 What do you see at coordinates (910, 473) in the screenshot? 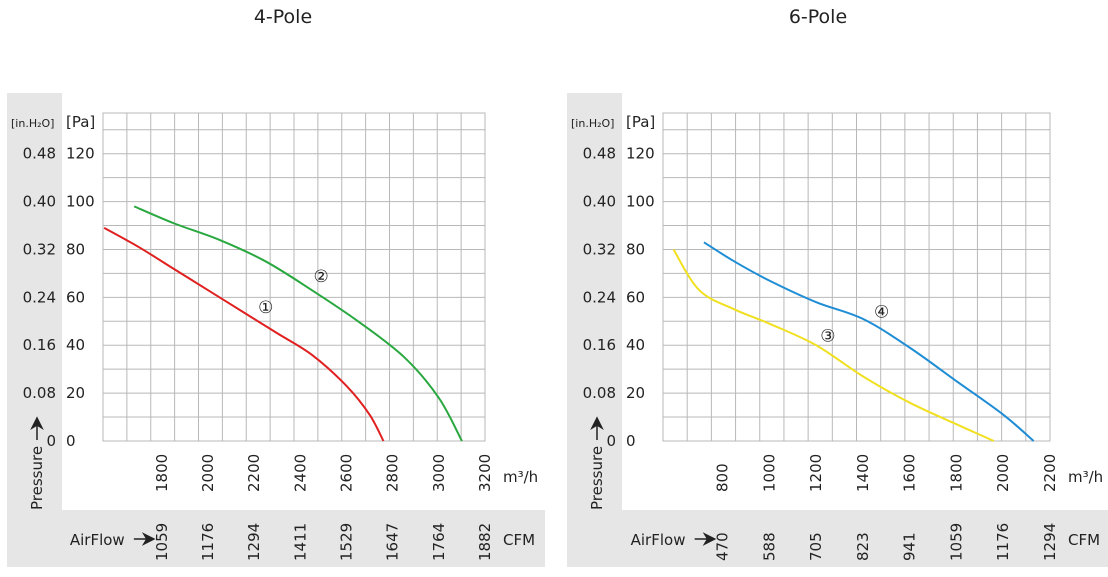
I see `x-tick-m3h: 1600` at bounding box center [910, 473].